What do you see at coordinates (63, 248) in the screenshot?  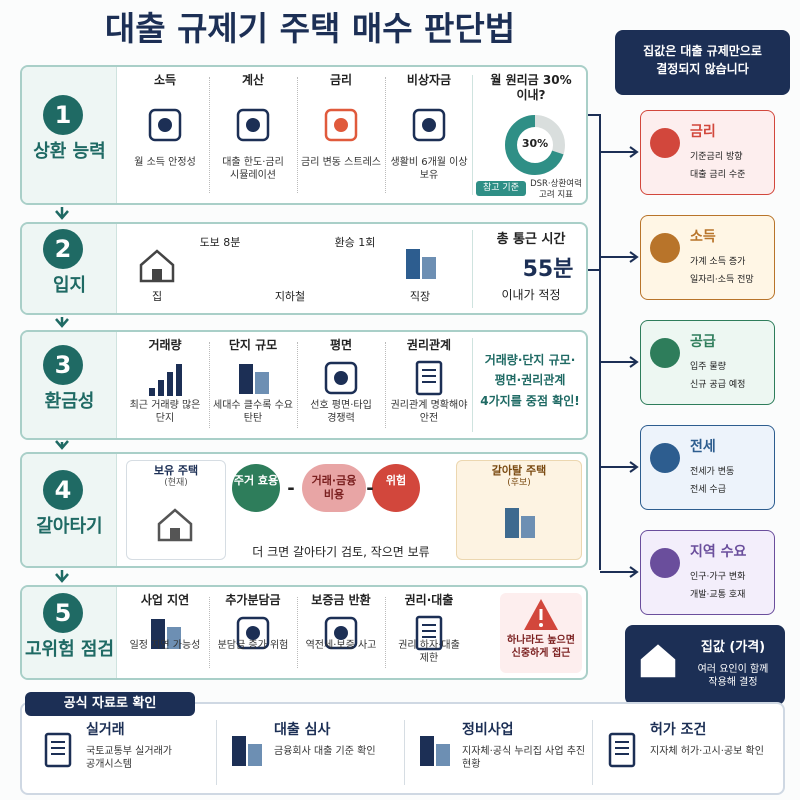 I see `step-number: 2` at bounding box center [63, 248].